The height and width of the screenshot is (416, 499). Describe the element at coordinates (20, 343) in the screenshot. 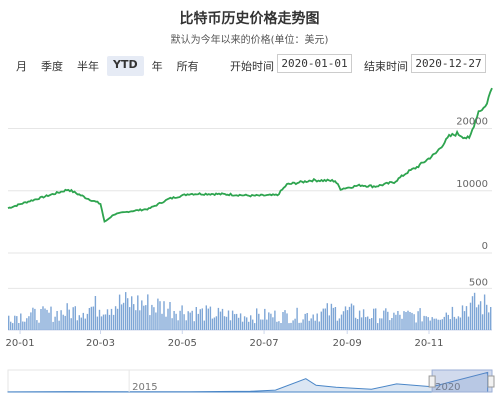

I see `x-axis-tick-label: 20-01` at that location.